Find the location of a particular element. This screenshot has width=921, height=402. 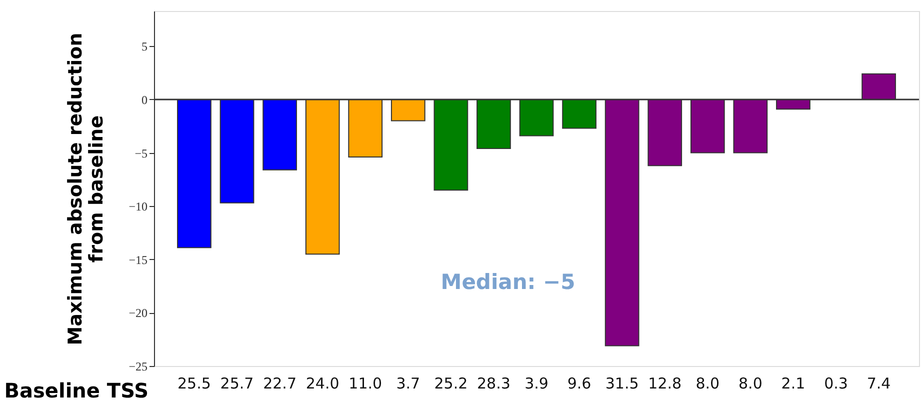

y-tick-label: 5 is located at coordinates (145, 47).